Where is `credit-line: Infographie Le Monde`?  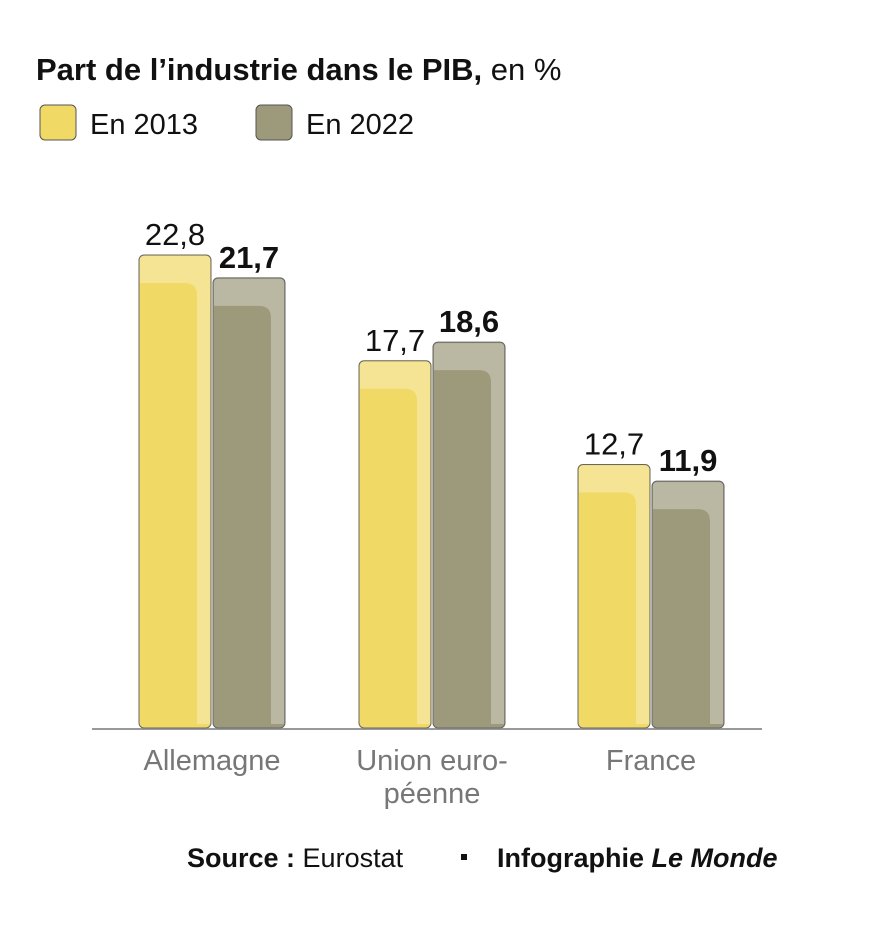
credit-line: Infographie Le Monde is located at coordinates (637, 858).